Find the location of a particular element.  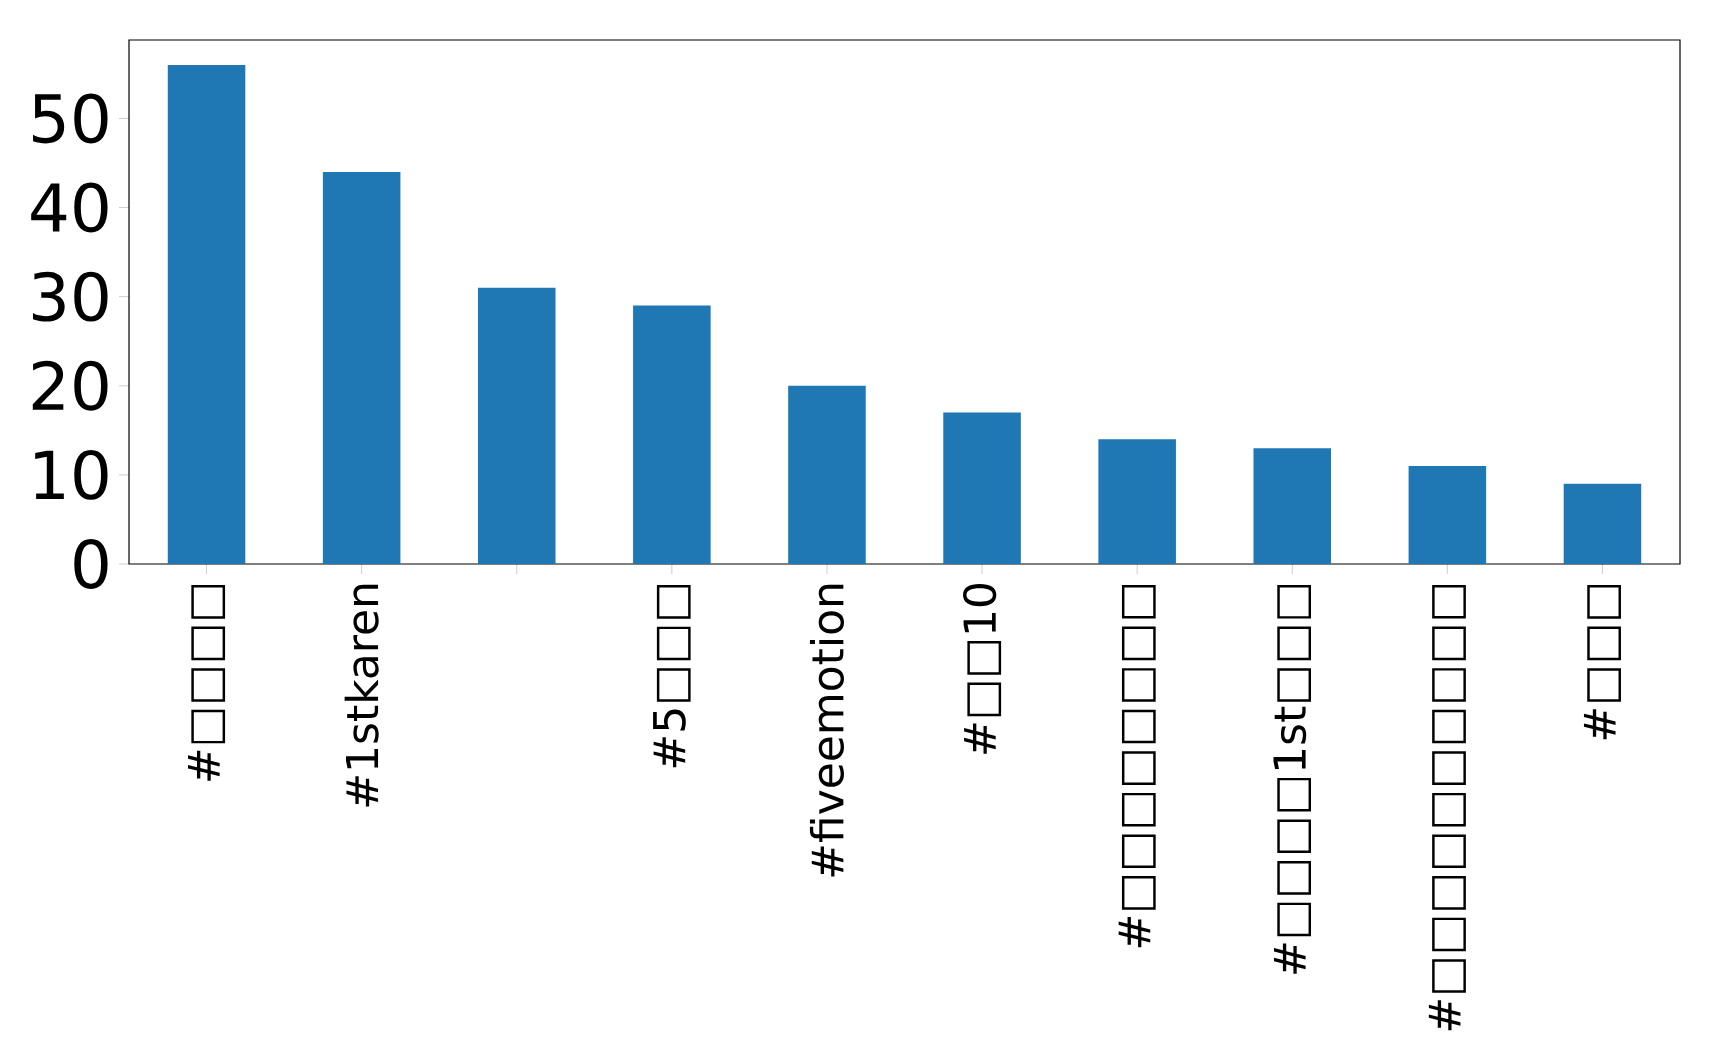

x-tick-label: #□□□□ is located at coordinates (207, 683).